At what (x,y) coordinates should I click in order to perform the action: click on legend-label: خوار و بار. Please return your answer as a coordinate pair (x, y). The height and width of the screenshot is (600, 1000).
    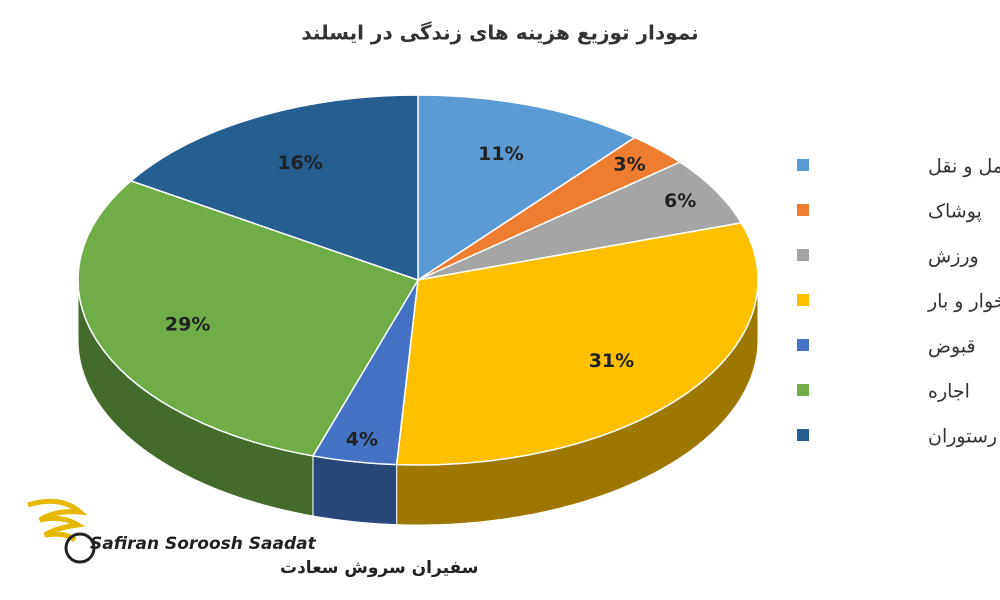
    Looking at the image, I should click on (963, 302).